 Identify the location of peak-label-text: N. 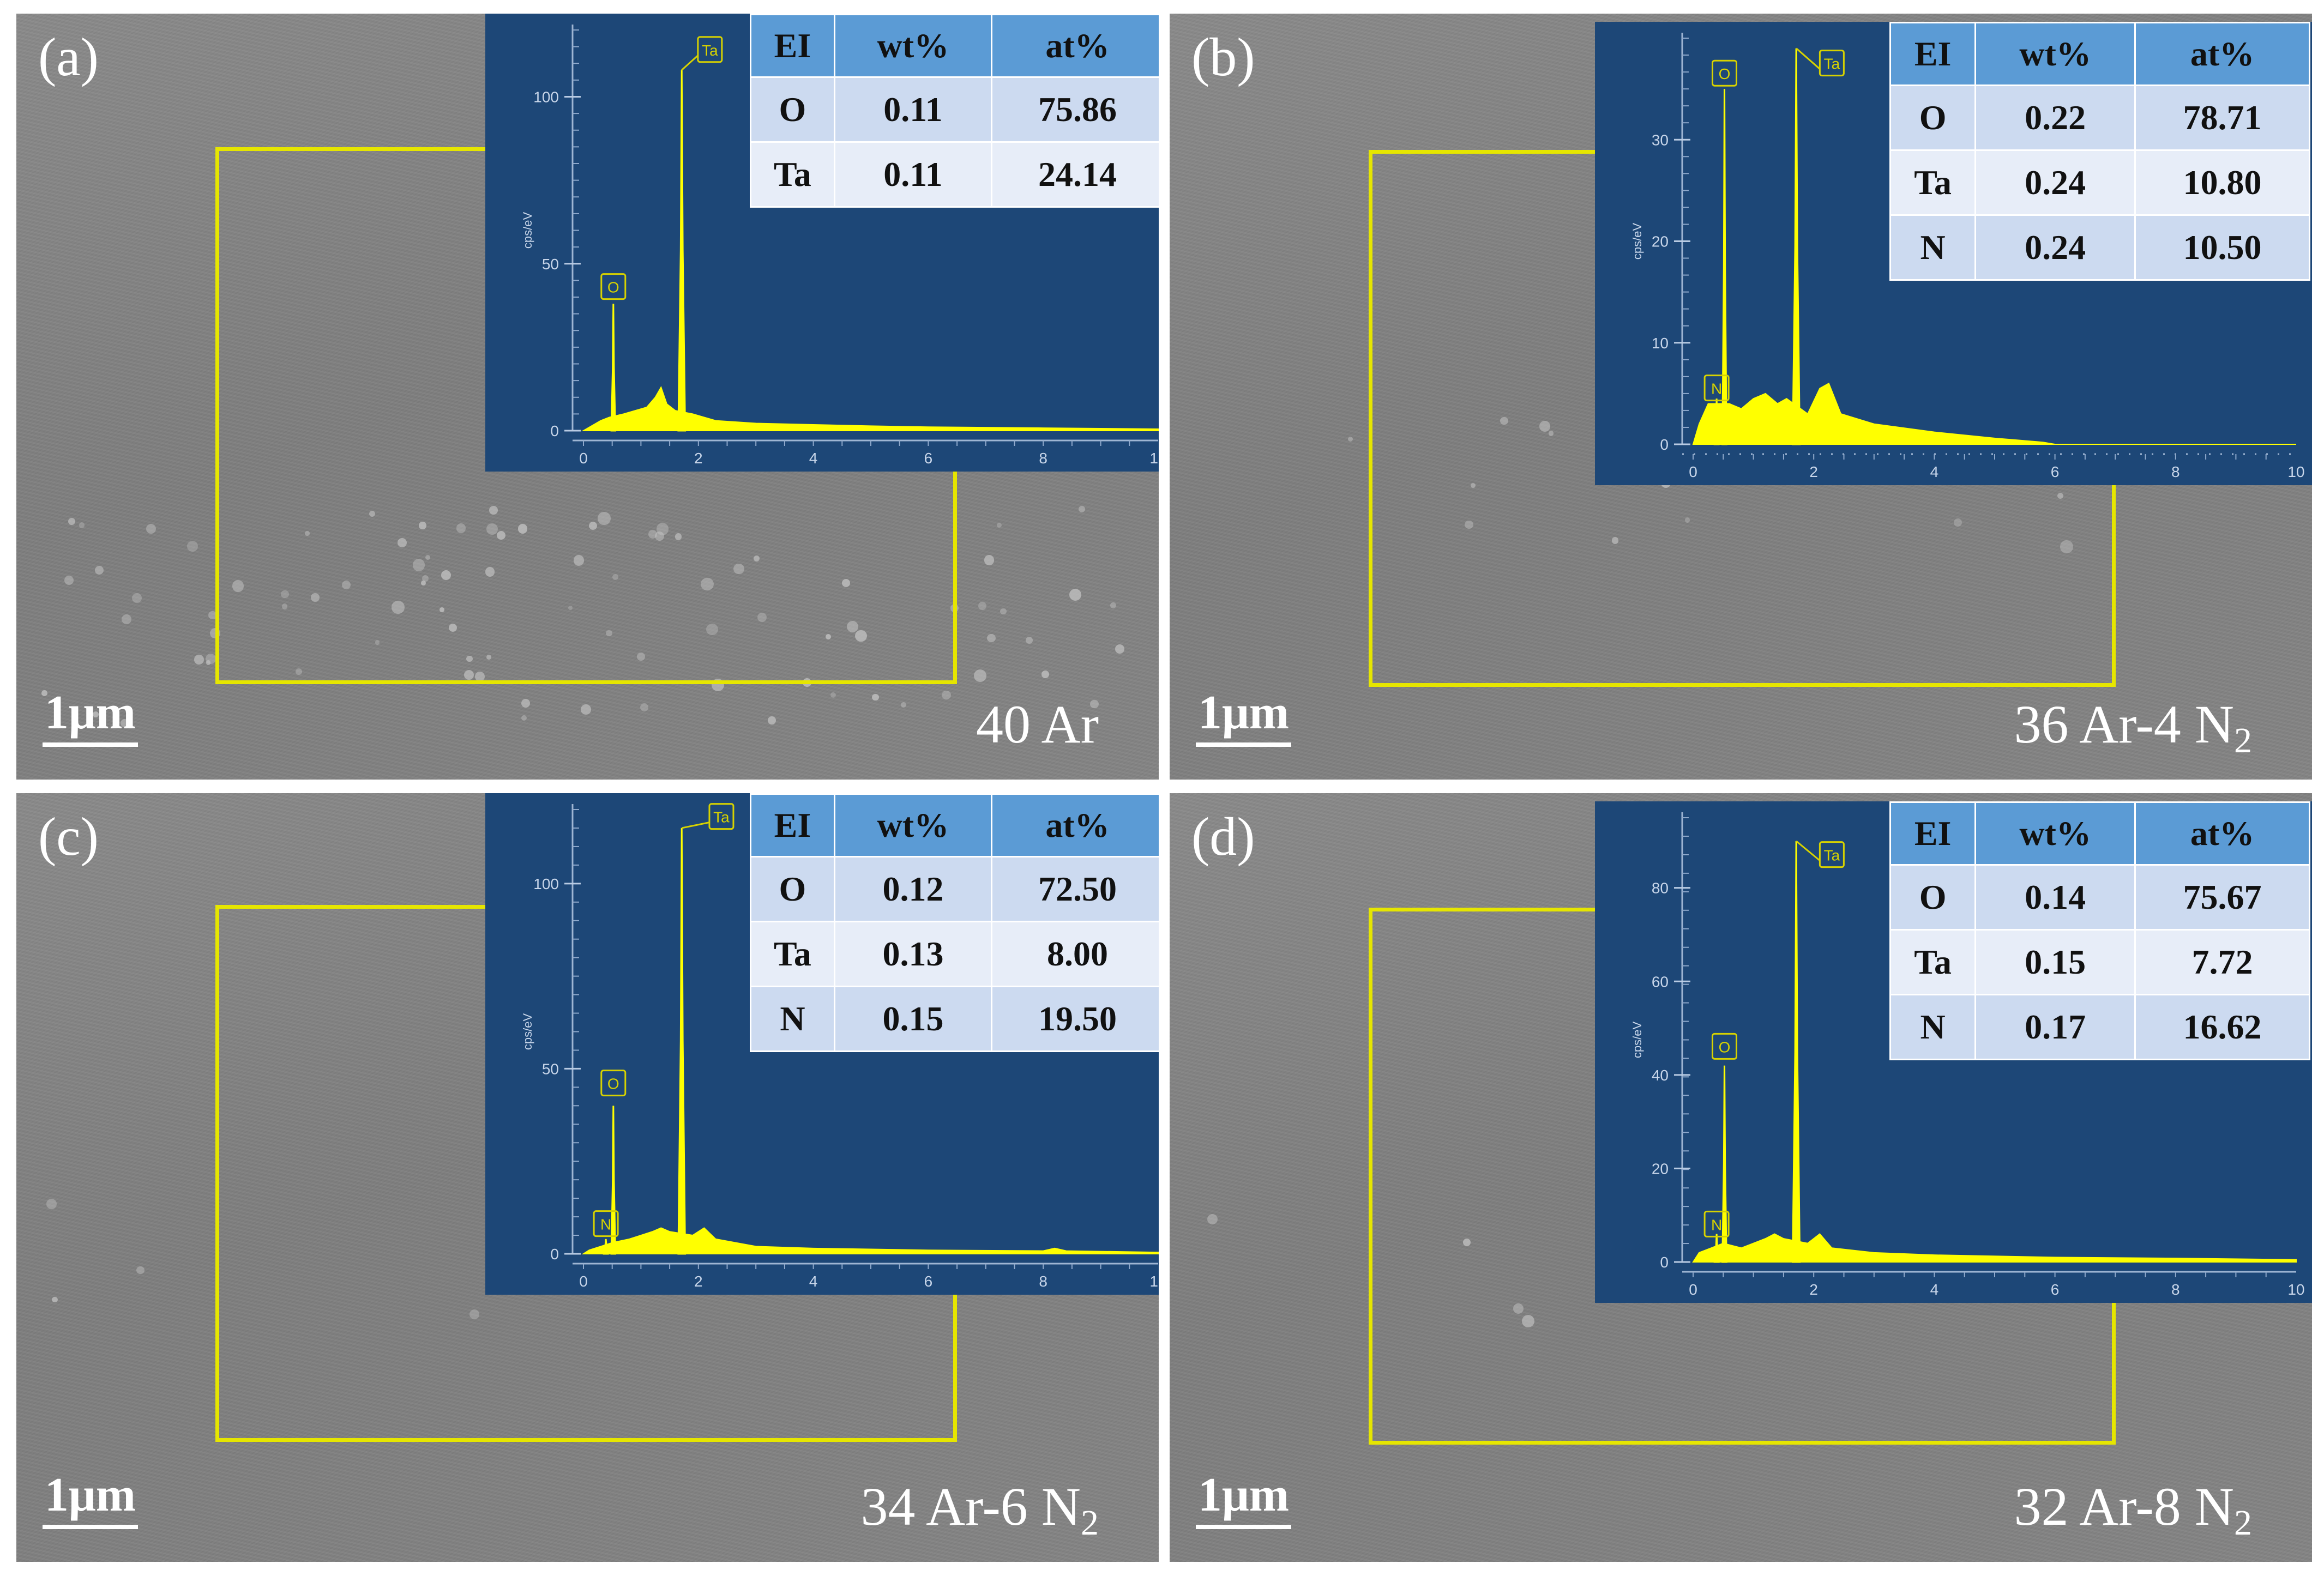
(605, 1224).